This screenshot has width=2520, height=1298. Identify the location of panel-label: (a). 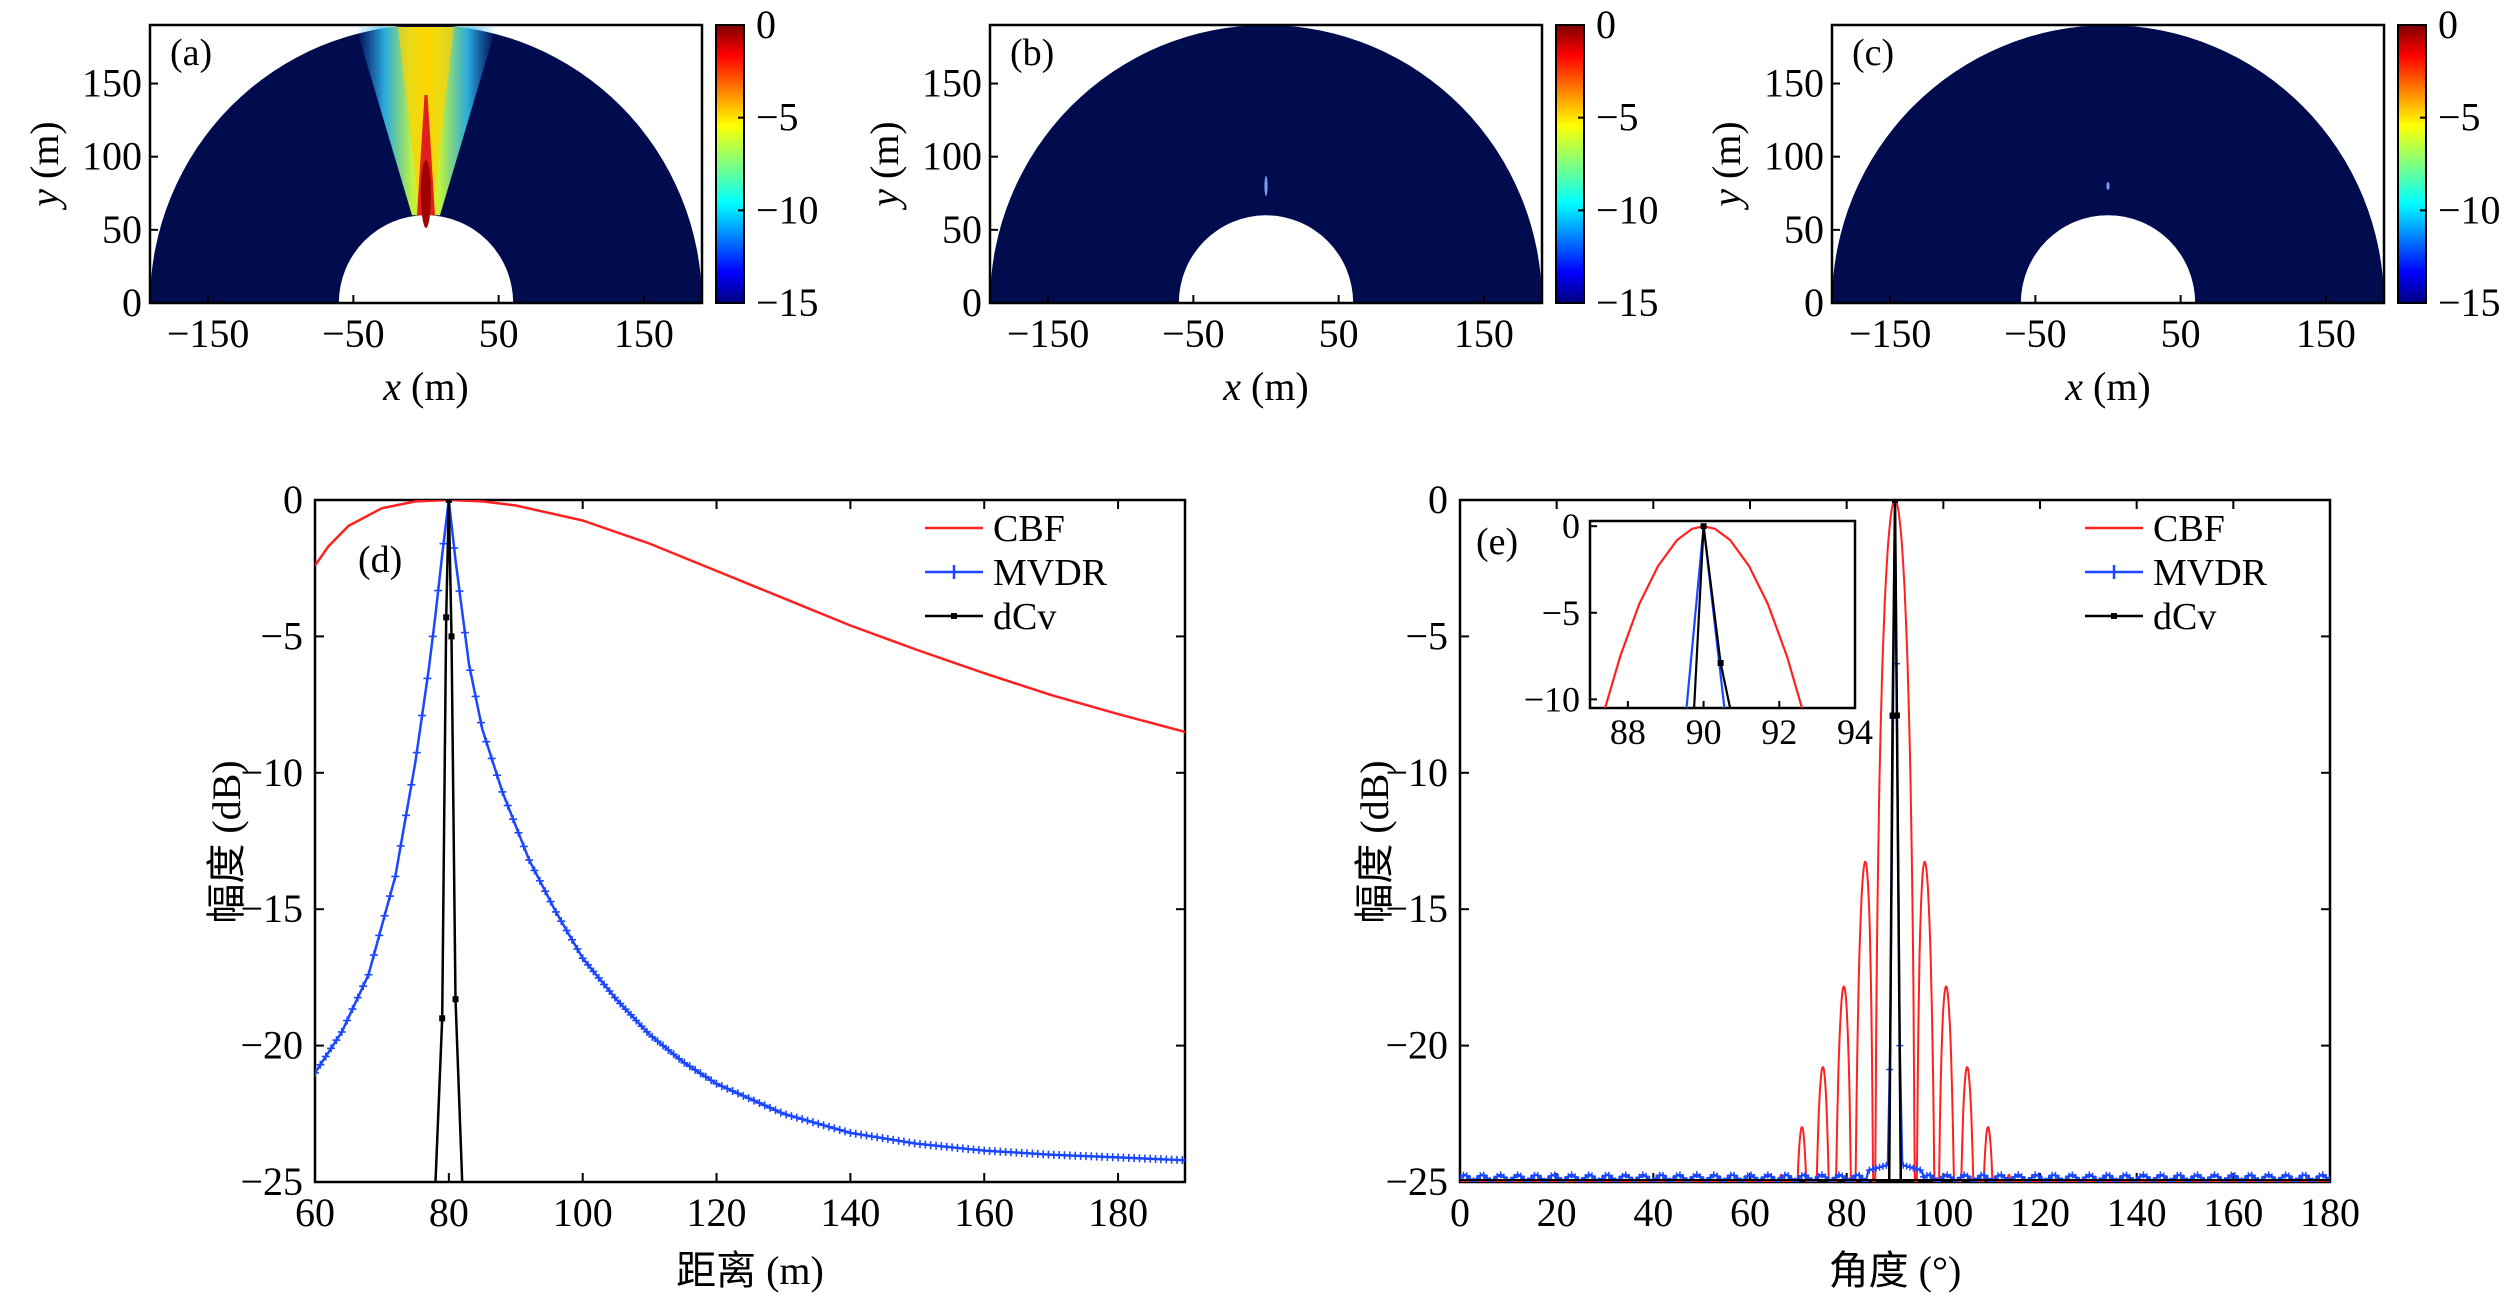
(191, 53).